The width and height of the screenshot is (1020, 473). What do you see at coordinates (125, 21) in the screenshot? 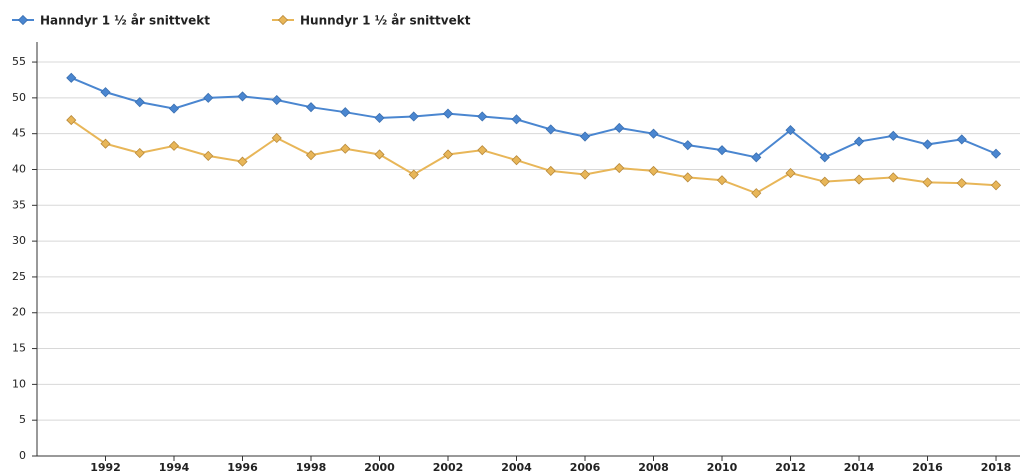
I see `legend-label: Hanndyr 1 ½ år snittvekt` at bounding box center [125, 21].